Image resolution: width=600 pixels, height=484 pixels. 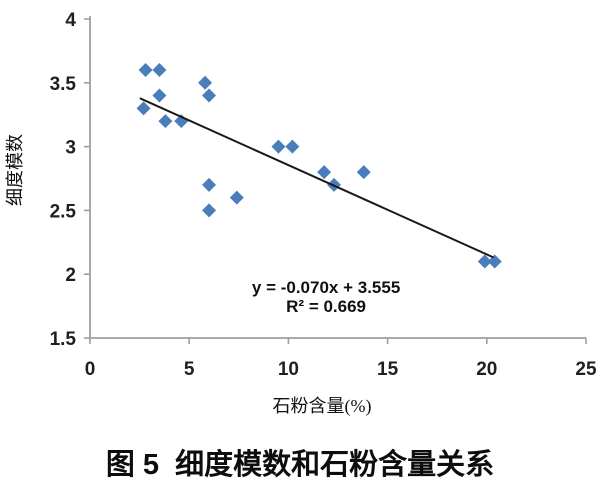 What do you see at coordinates (388, 369) in the screenshot?
I see `x-tick-label: 15` at bounding box center [388, 369].